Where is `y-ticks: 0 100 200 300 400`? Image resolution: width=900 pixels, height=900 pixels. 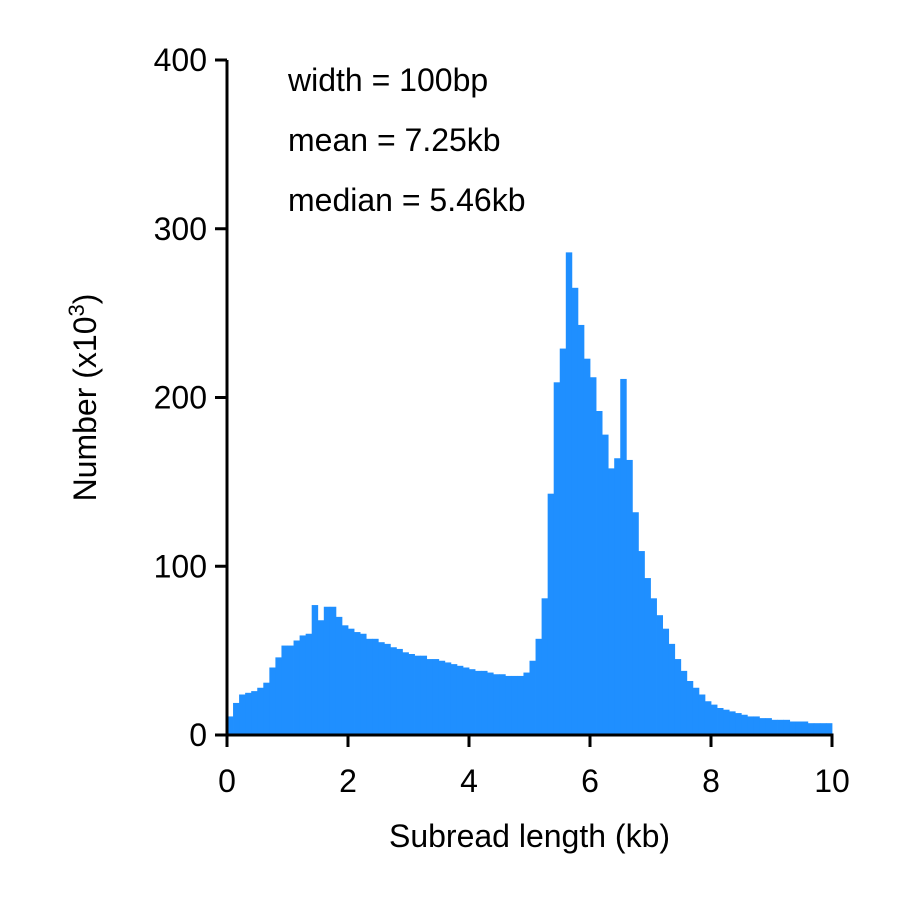
y-ticks: 0 100 200 300 400 is located at coordinates (190, 397).